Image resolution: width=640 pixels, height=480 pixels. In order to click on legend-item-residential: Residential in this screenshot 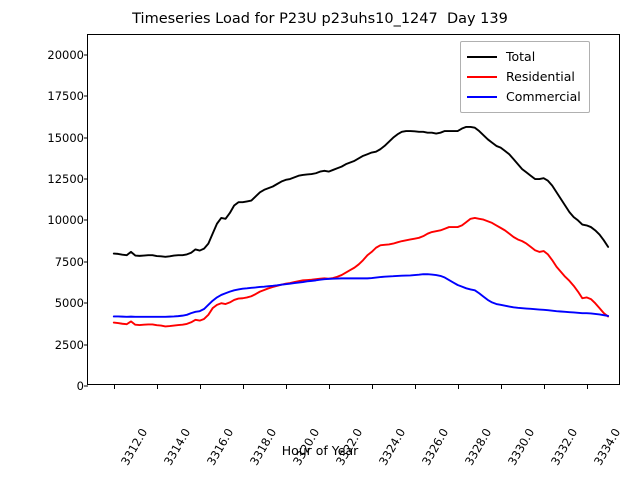, I will do `click(524, 77)`.